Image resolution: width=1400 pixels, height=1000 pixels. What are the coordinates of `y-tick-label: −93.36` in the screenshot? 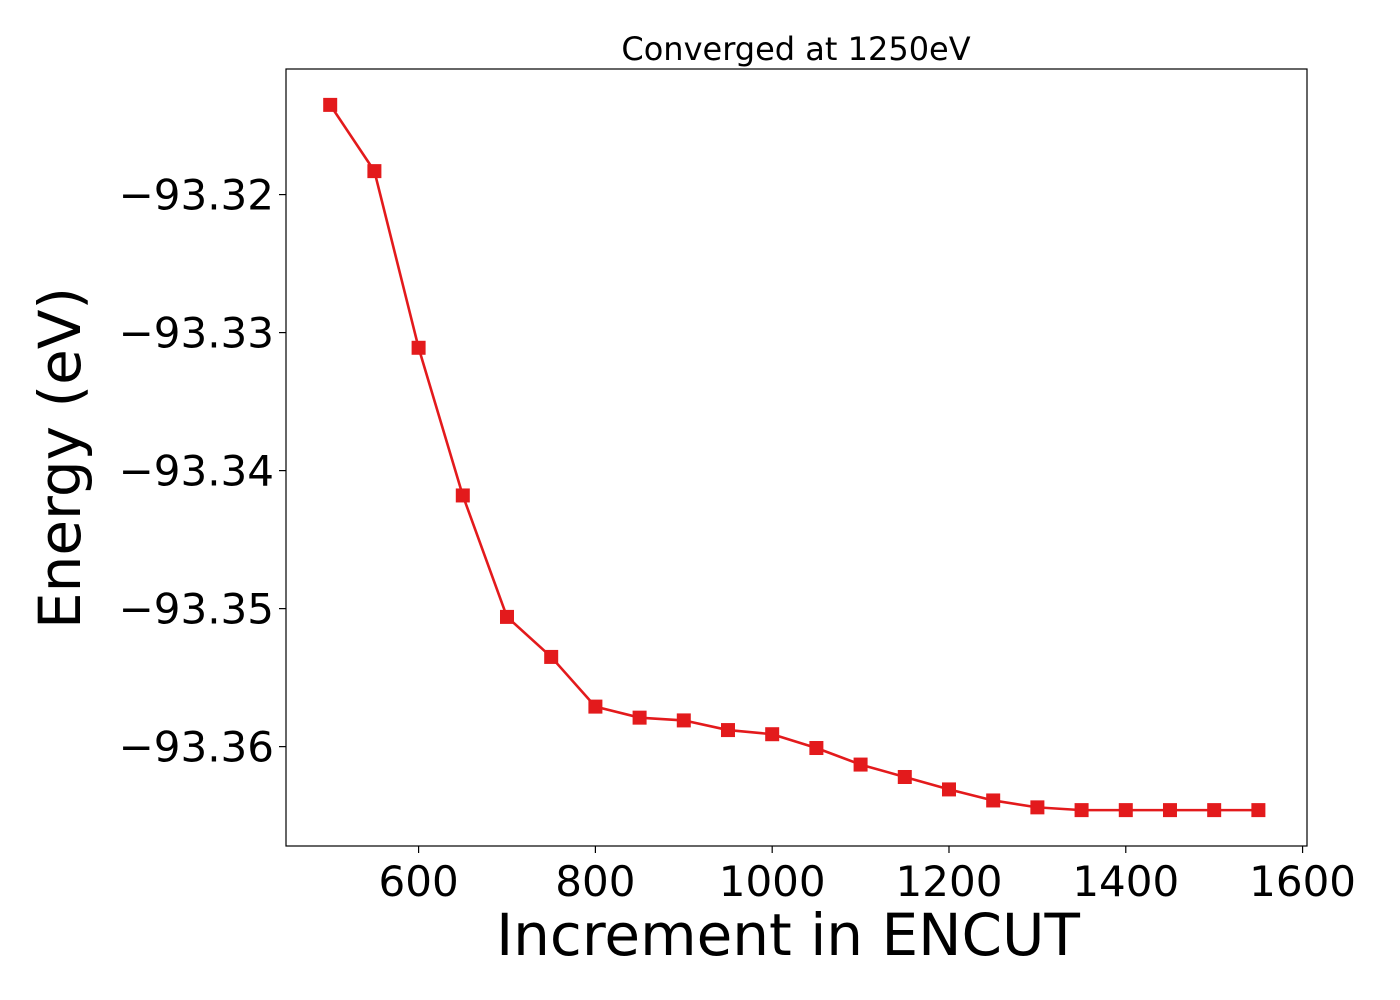 It's located at (196, 747).